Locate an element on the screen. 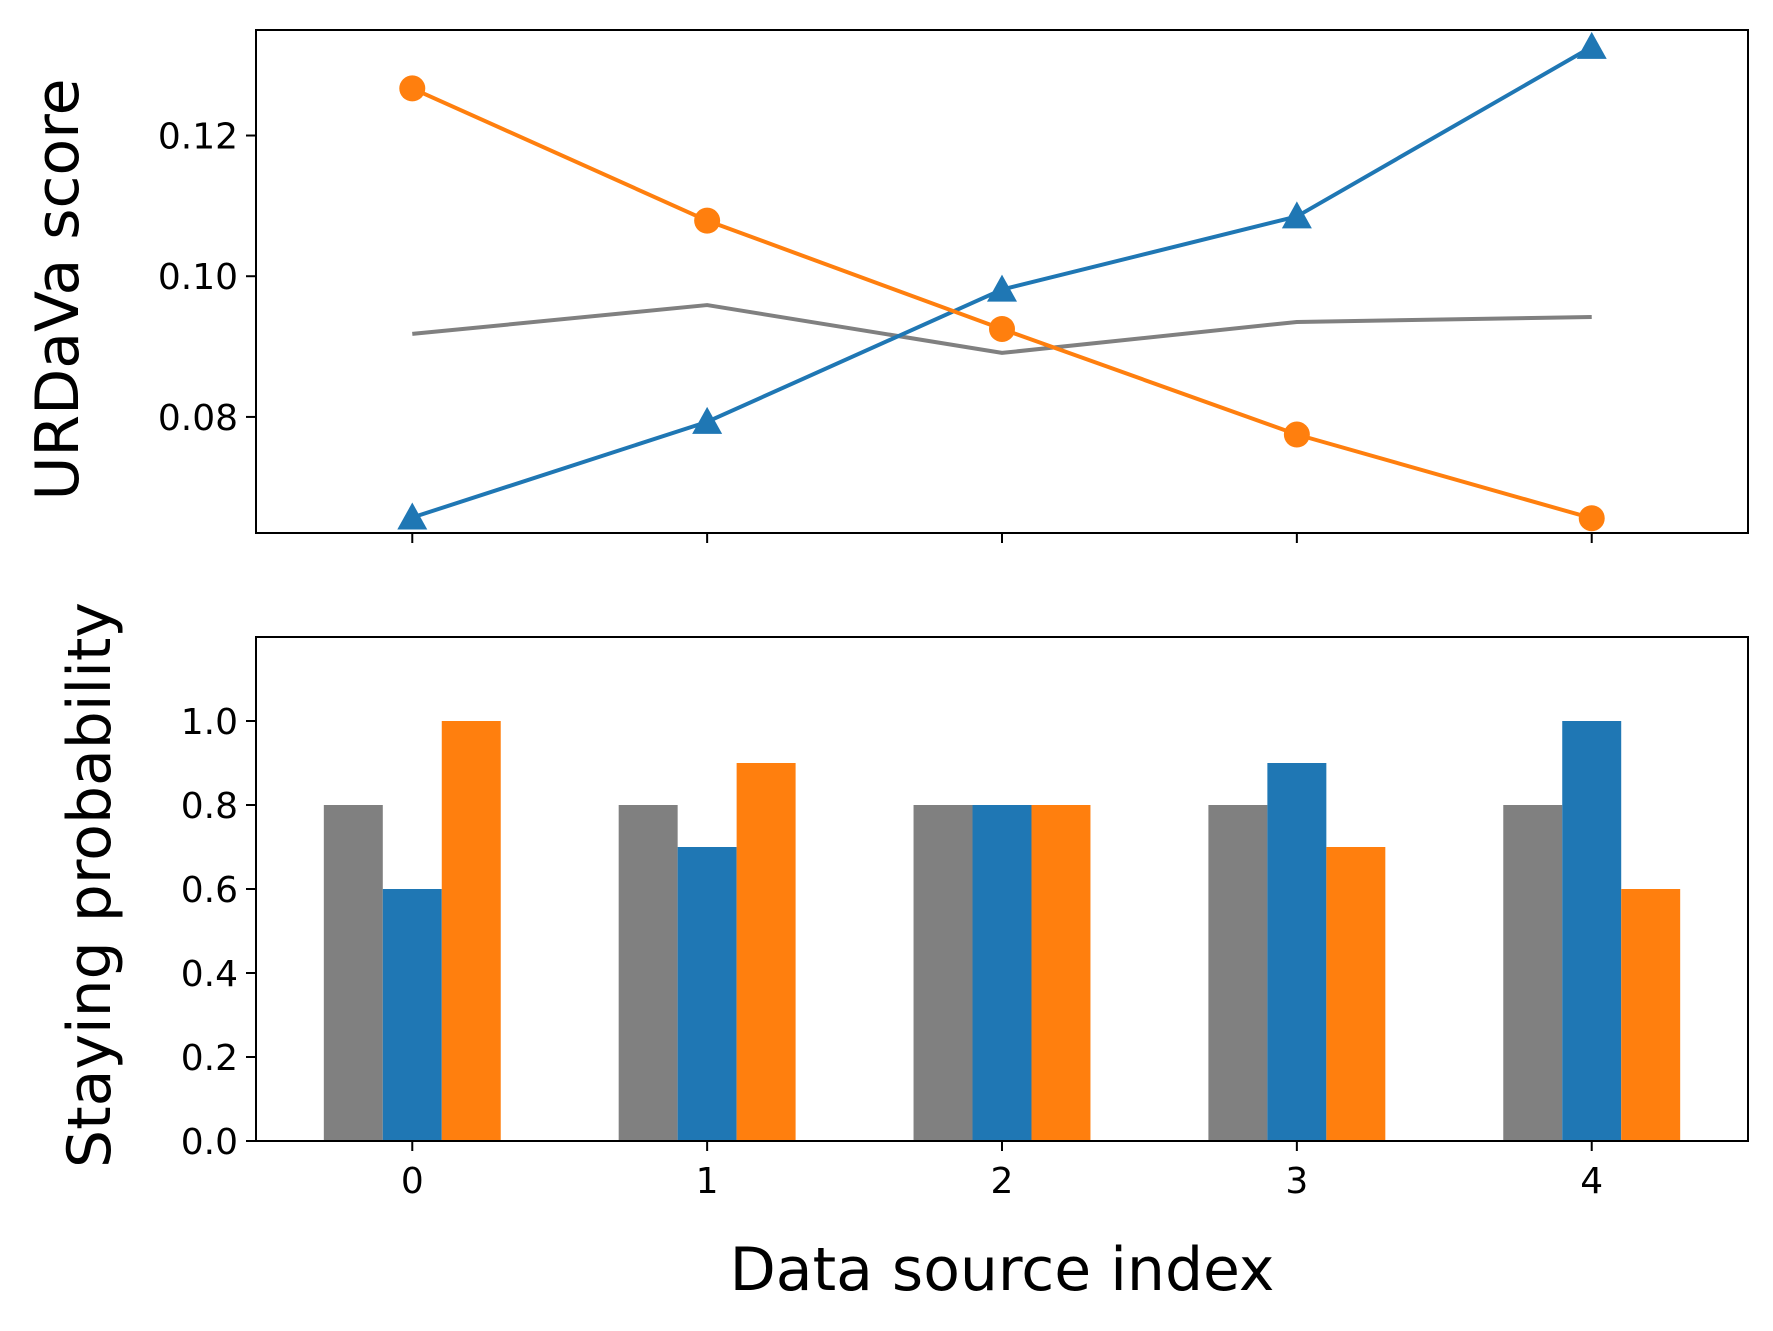  x-tick-label: 3 is located at coordinates (1296, 1181).